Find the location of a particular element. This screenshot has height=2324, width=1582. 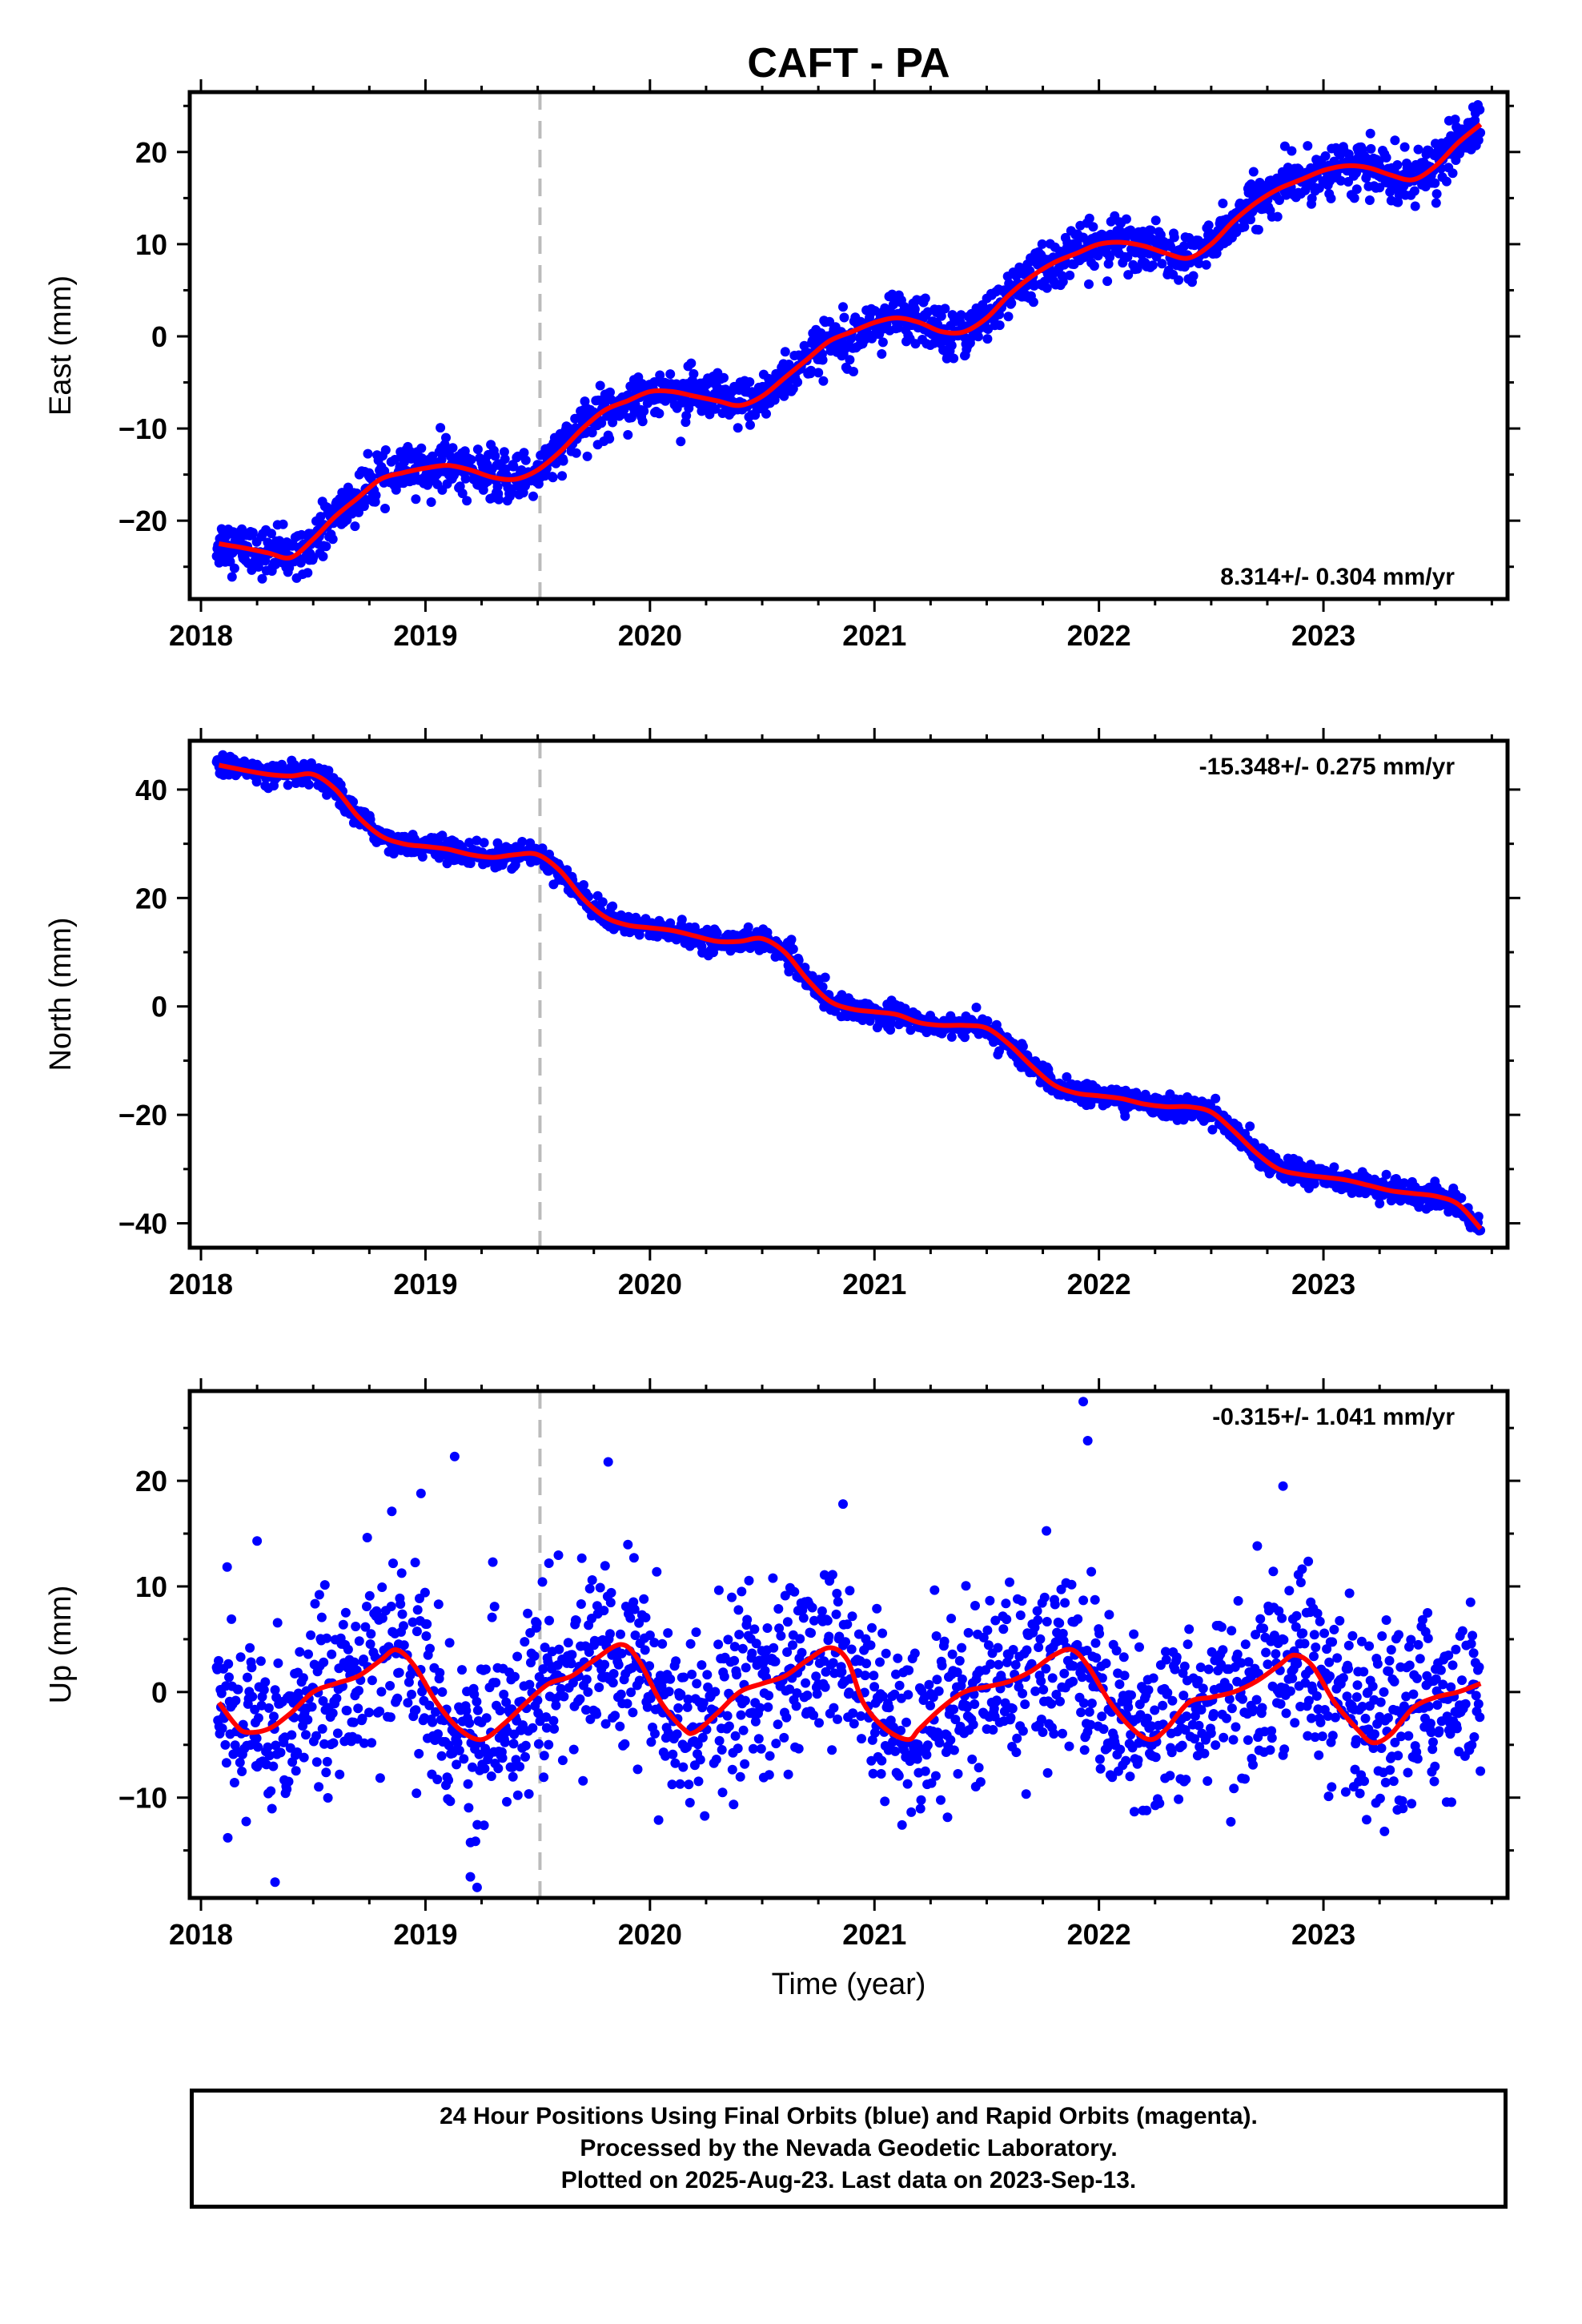

y-axis-label: East (mm) is located at coordinates (61, 345).